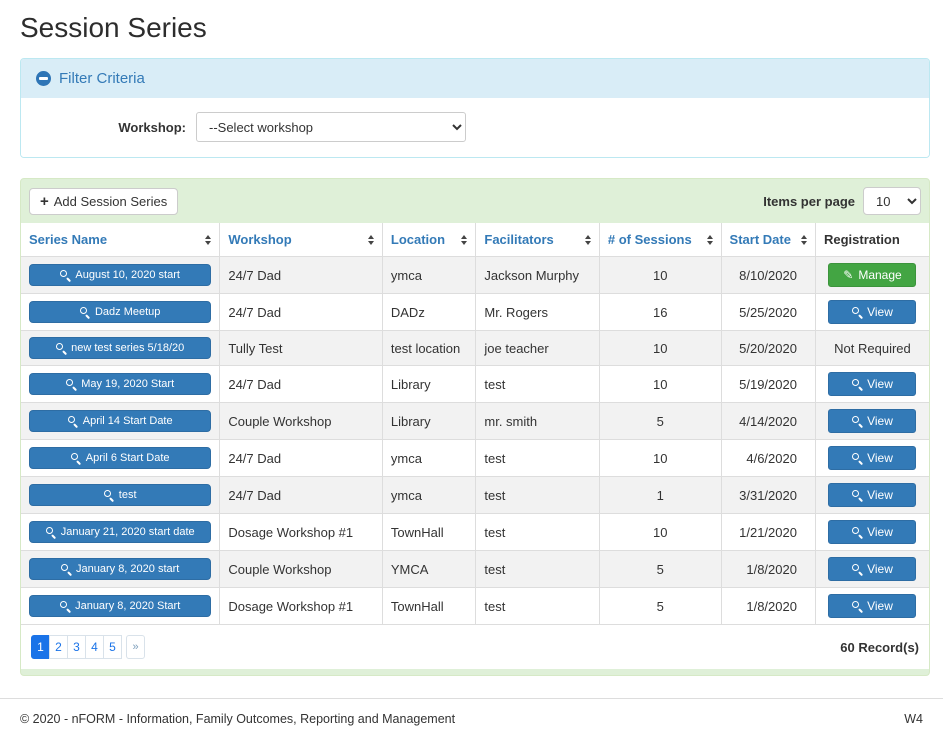 The image size is (943, 750). I want to click on add-session-series-button: Add Session Series, so click(104, 201).